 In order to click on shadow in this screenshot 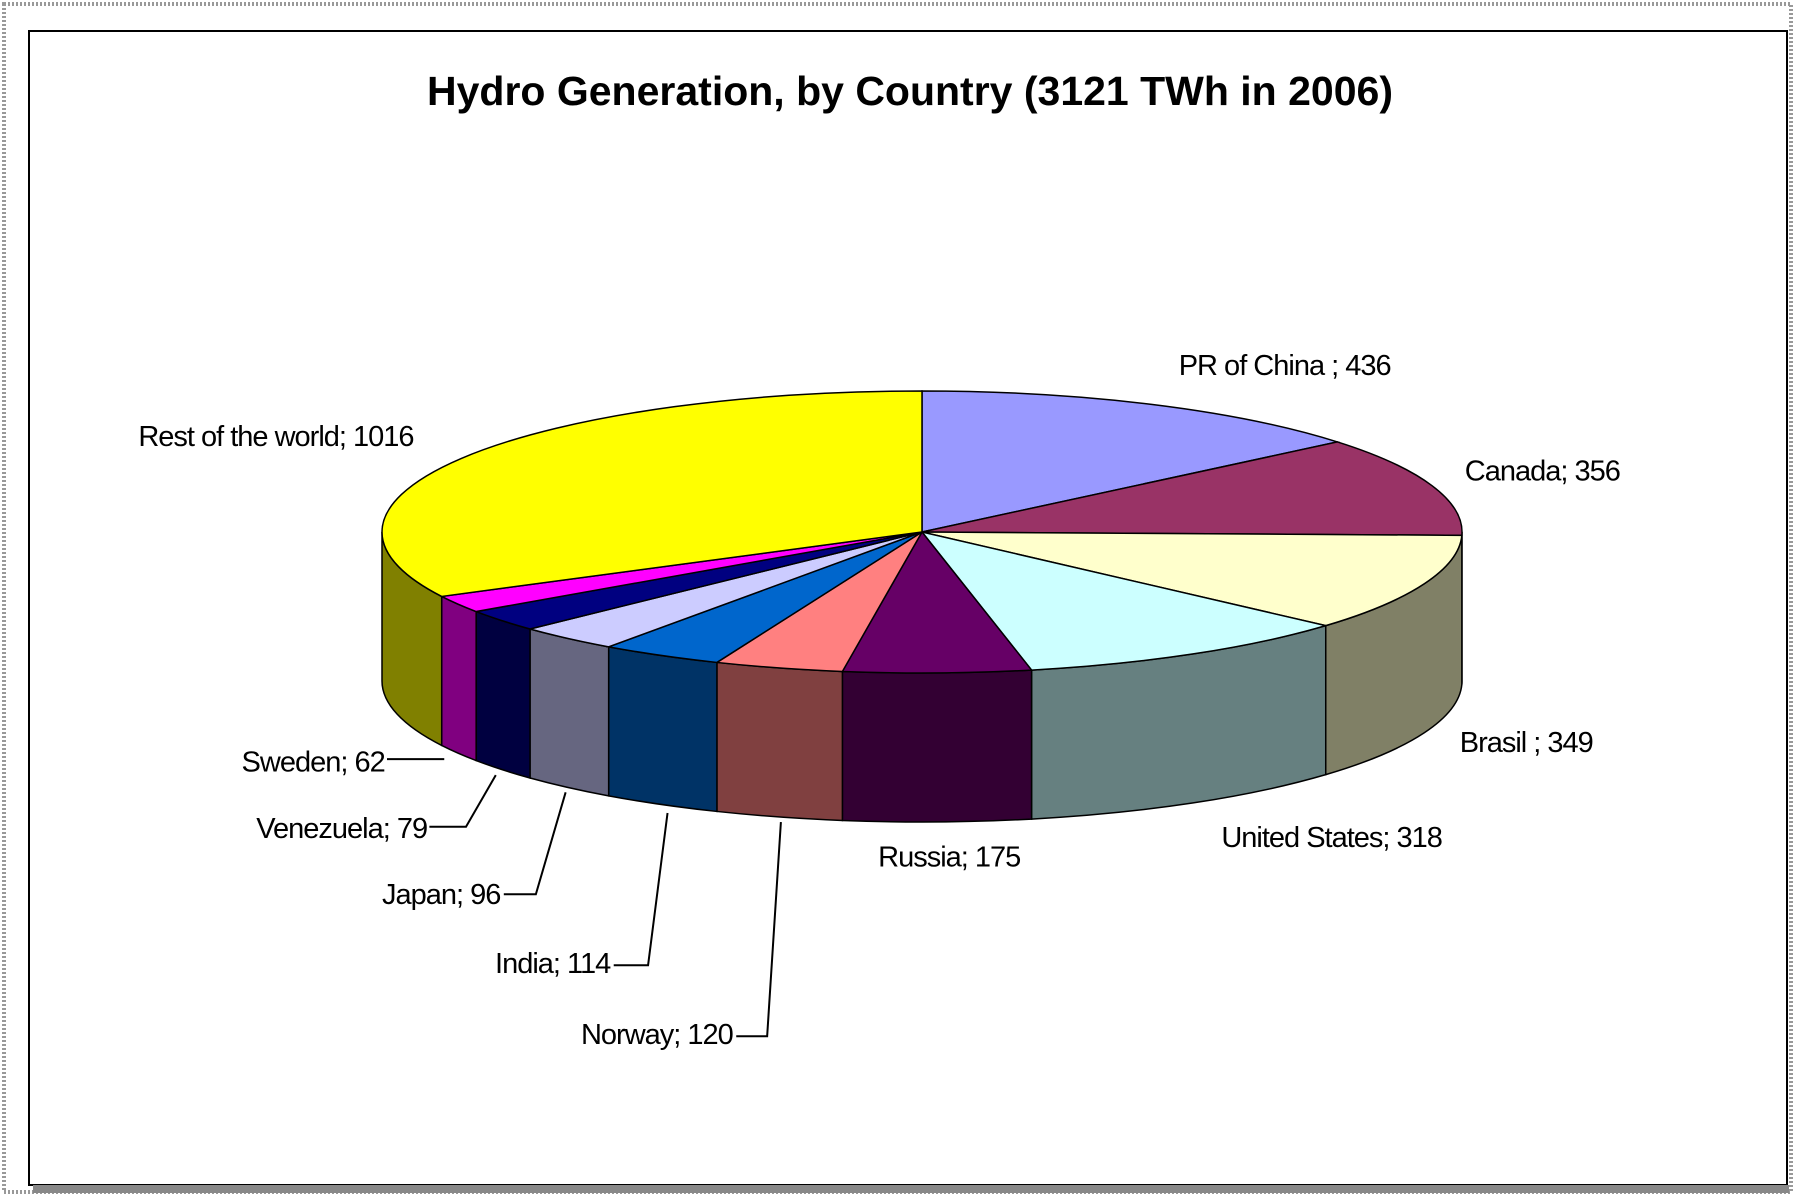, I will do `click(911, 1189)`.